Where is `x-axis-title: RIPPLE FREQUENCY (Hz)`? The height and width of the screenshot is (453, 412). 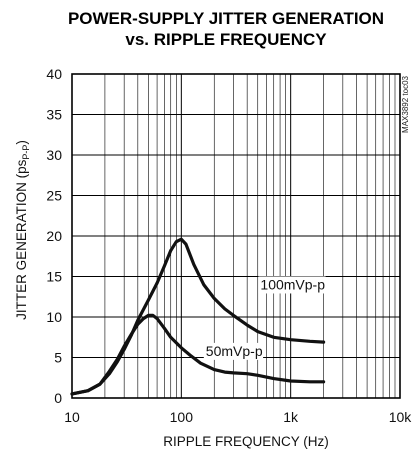 x-axis-title: RIPPLE FREQUENCY (Hz) is located at coordinates (246, 441).